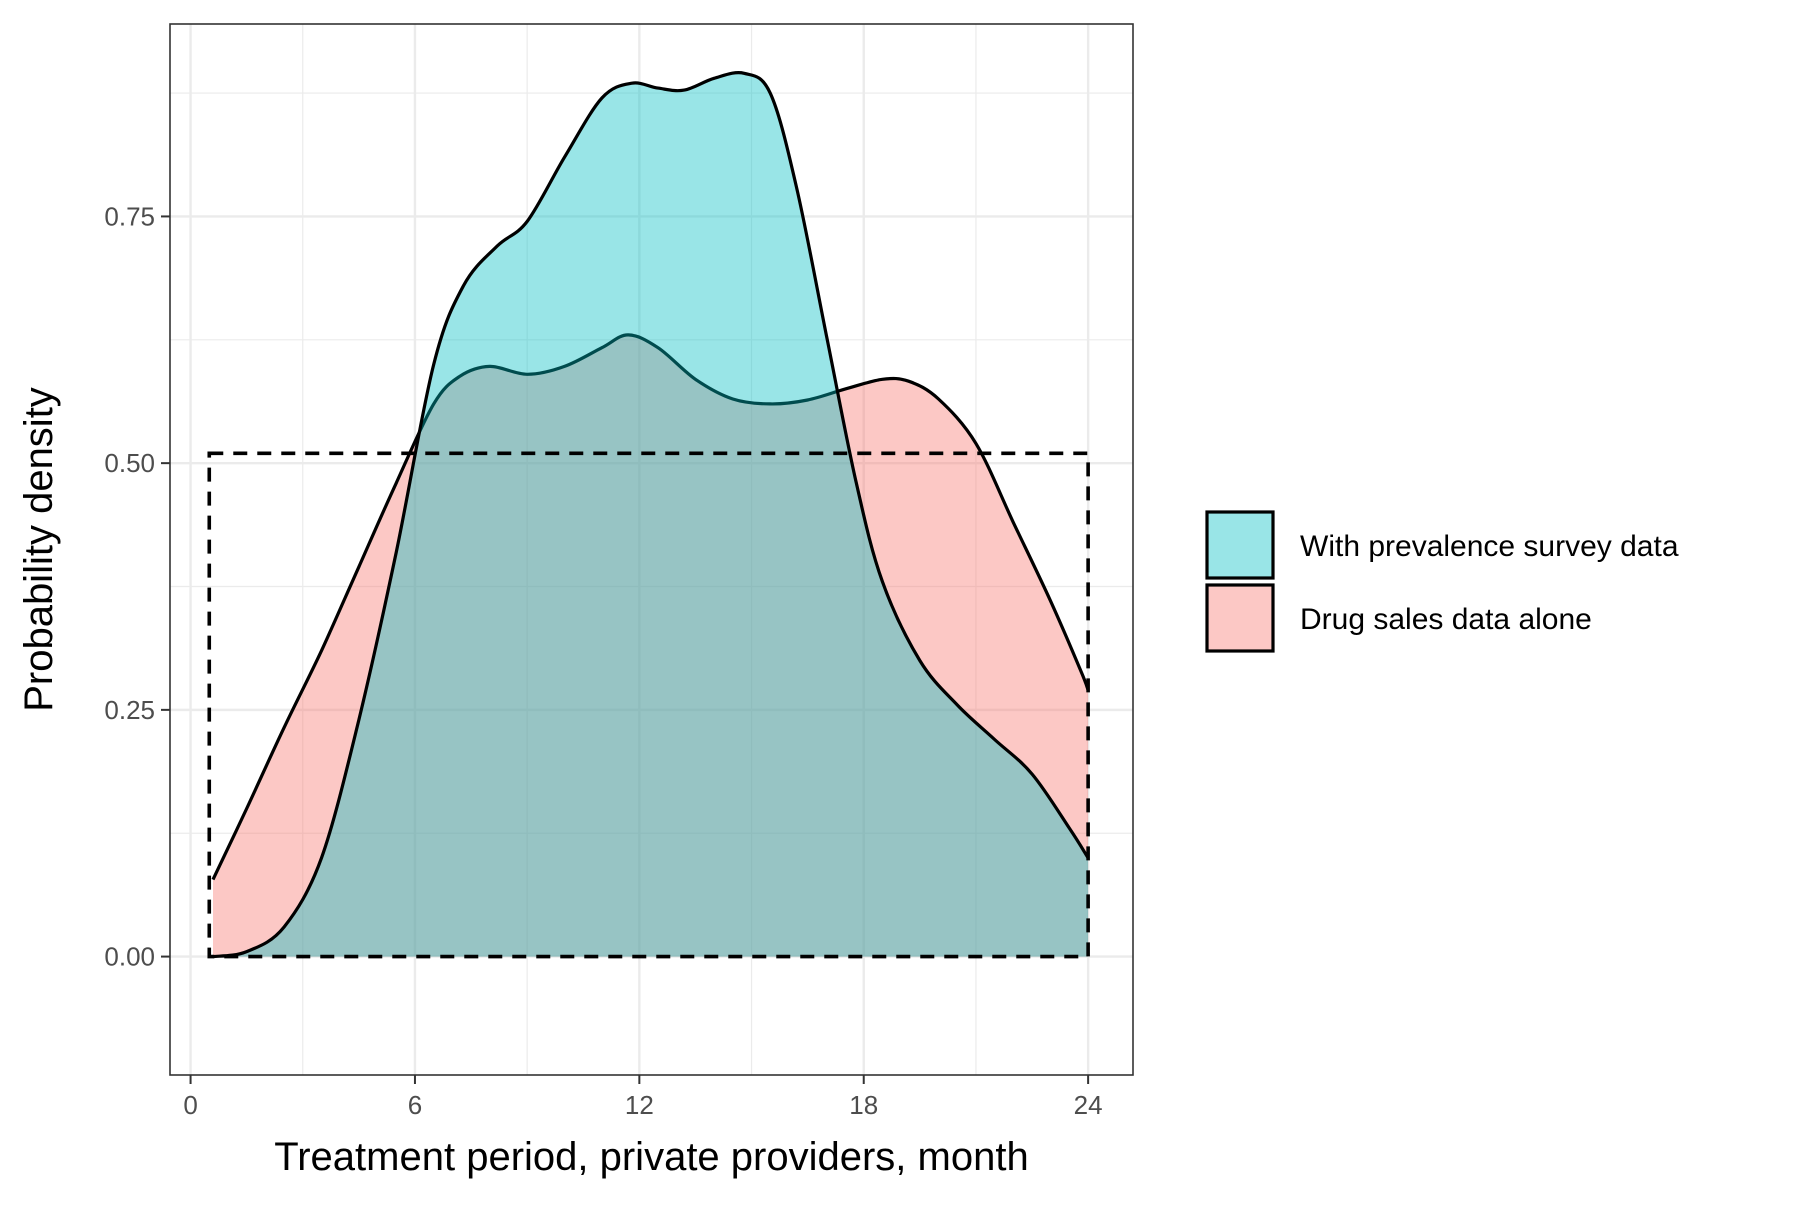 The width and height of the screenshot is (1800, 1205). I want to click on y-tick-label: 0.25, so click(129, 710).